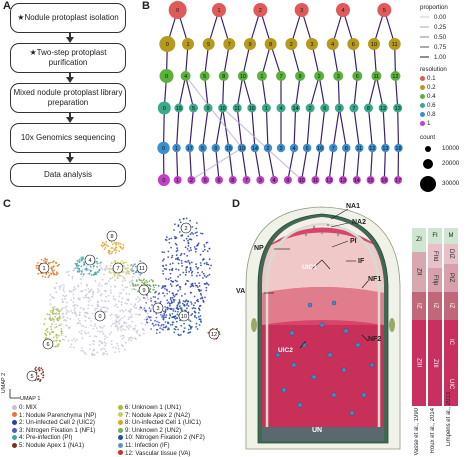 Image resolution: width=474 pixels, height=457 pixels. I want to click on cluster-legend-label: 11: Infection (IF), so click(147, 445).